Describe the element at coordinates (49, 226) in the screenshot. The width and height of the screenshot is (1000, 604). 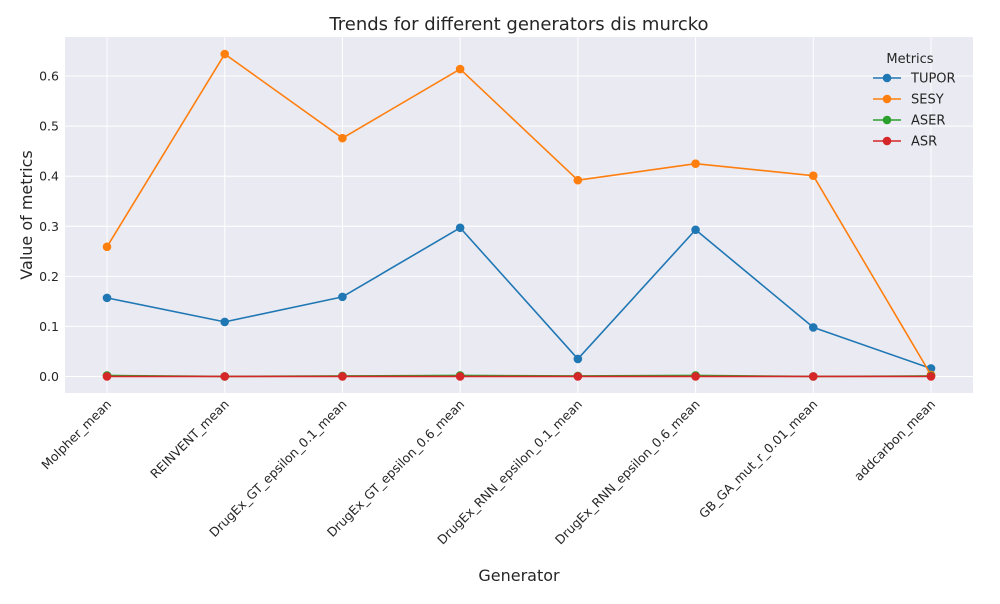
I see `y-tick-label: 0.3` at that location.